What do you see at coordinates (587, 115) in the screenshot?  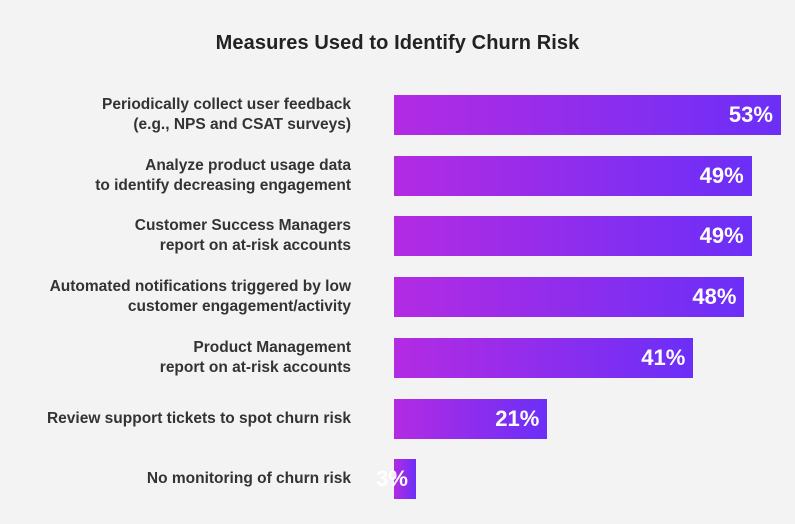 I see `bar: 53%` at bounding box center [587, 115].